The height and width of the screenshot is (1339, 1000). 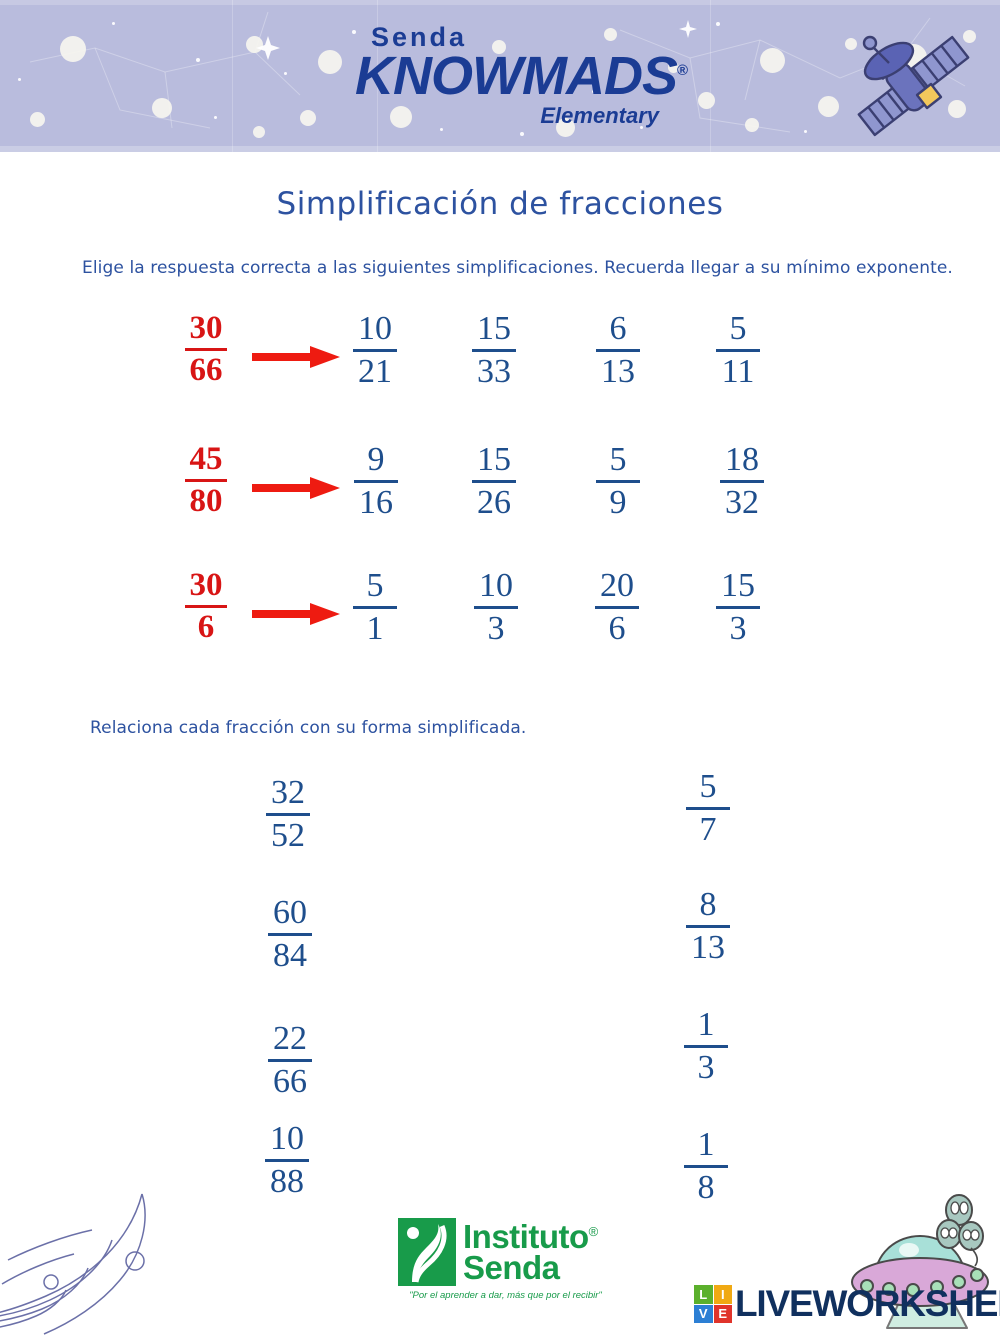 What do you see at coordinates (708, 904) in the screenshot?
I see `numerator: 8` at bounding box center [708, 904].